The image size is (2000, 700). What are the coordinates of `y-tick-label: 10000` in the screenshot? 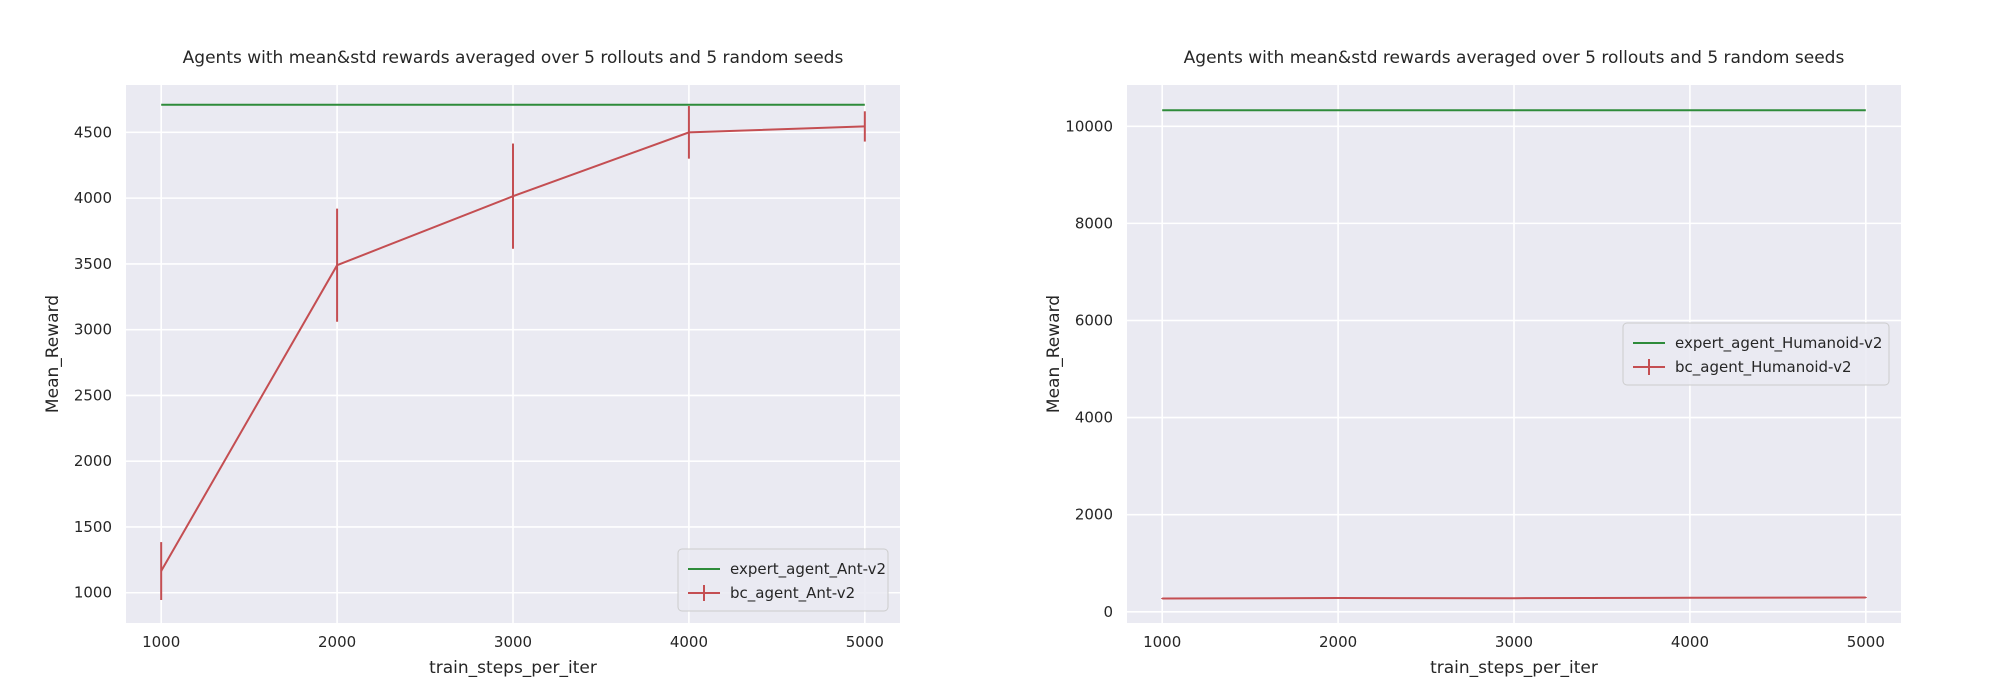 It's located at (1089, 126).